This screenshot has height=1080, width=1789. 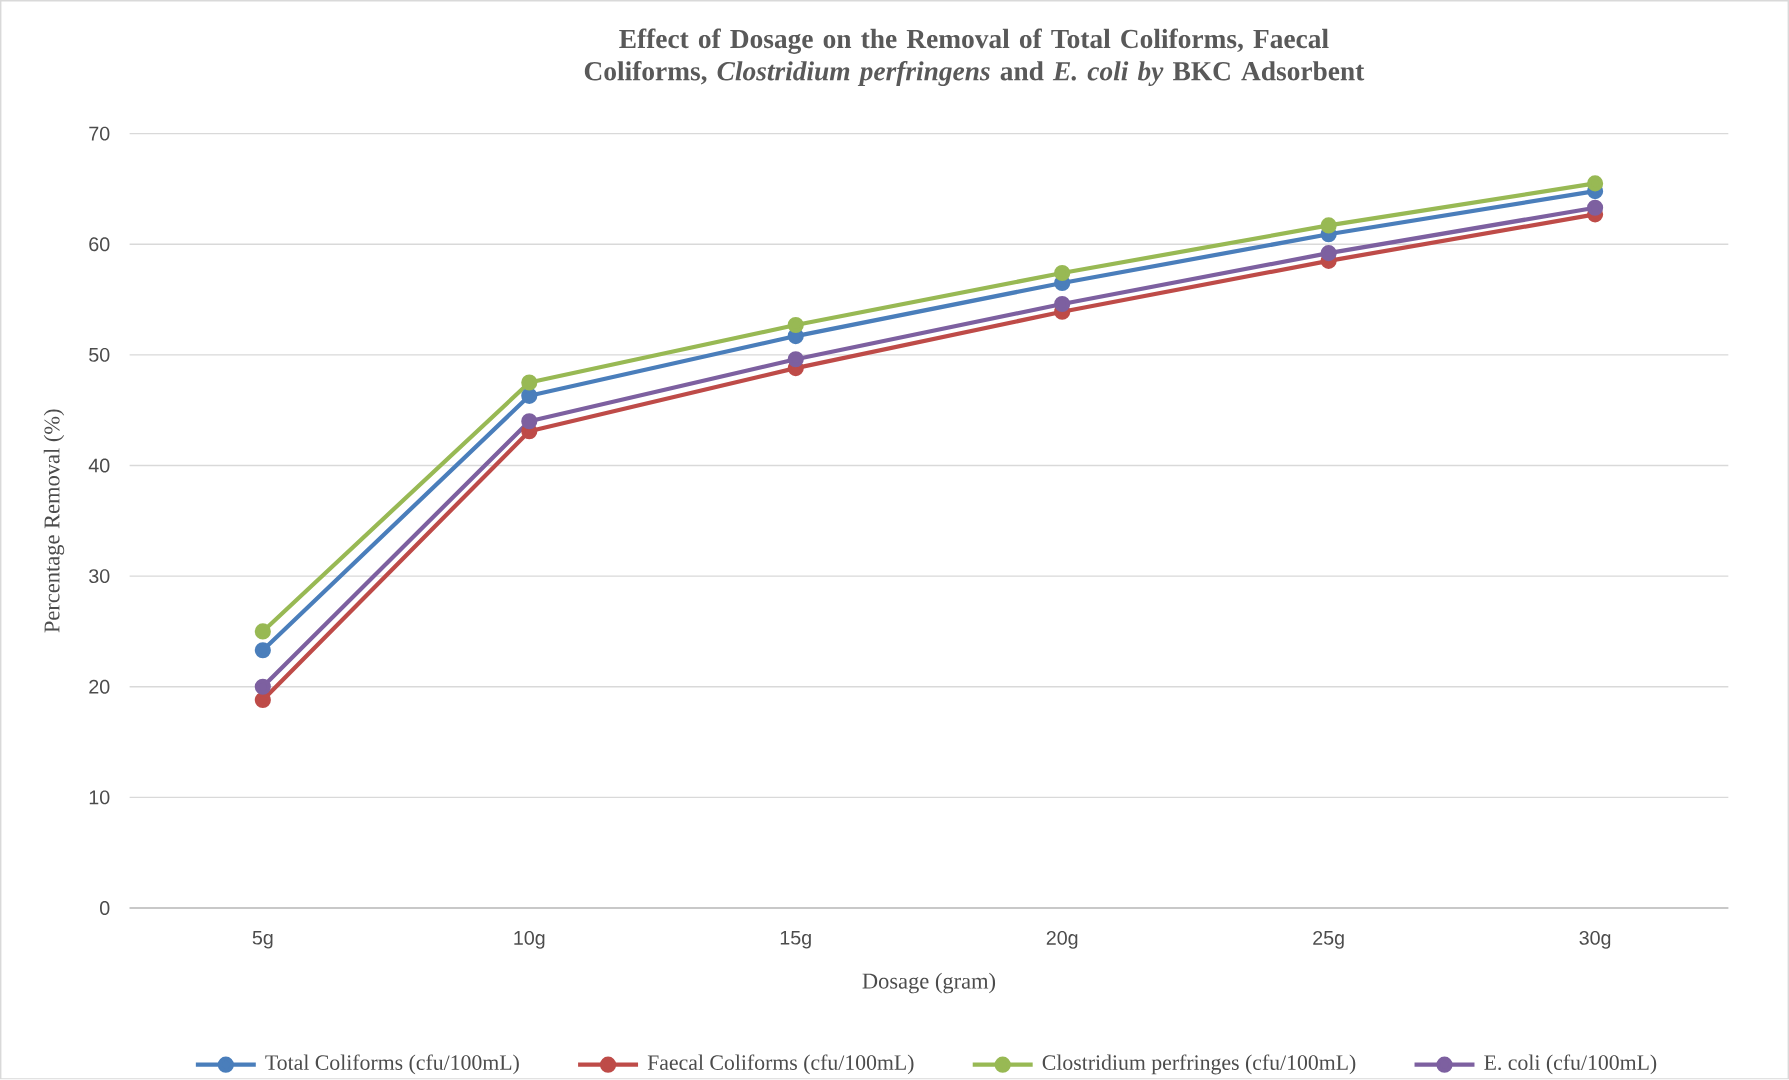 What do you see at coordinates (795, 940) in the screenshot?
I see `x-tick-label: 15g` at bounding box center [795, 940].